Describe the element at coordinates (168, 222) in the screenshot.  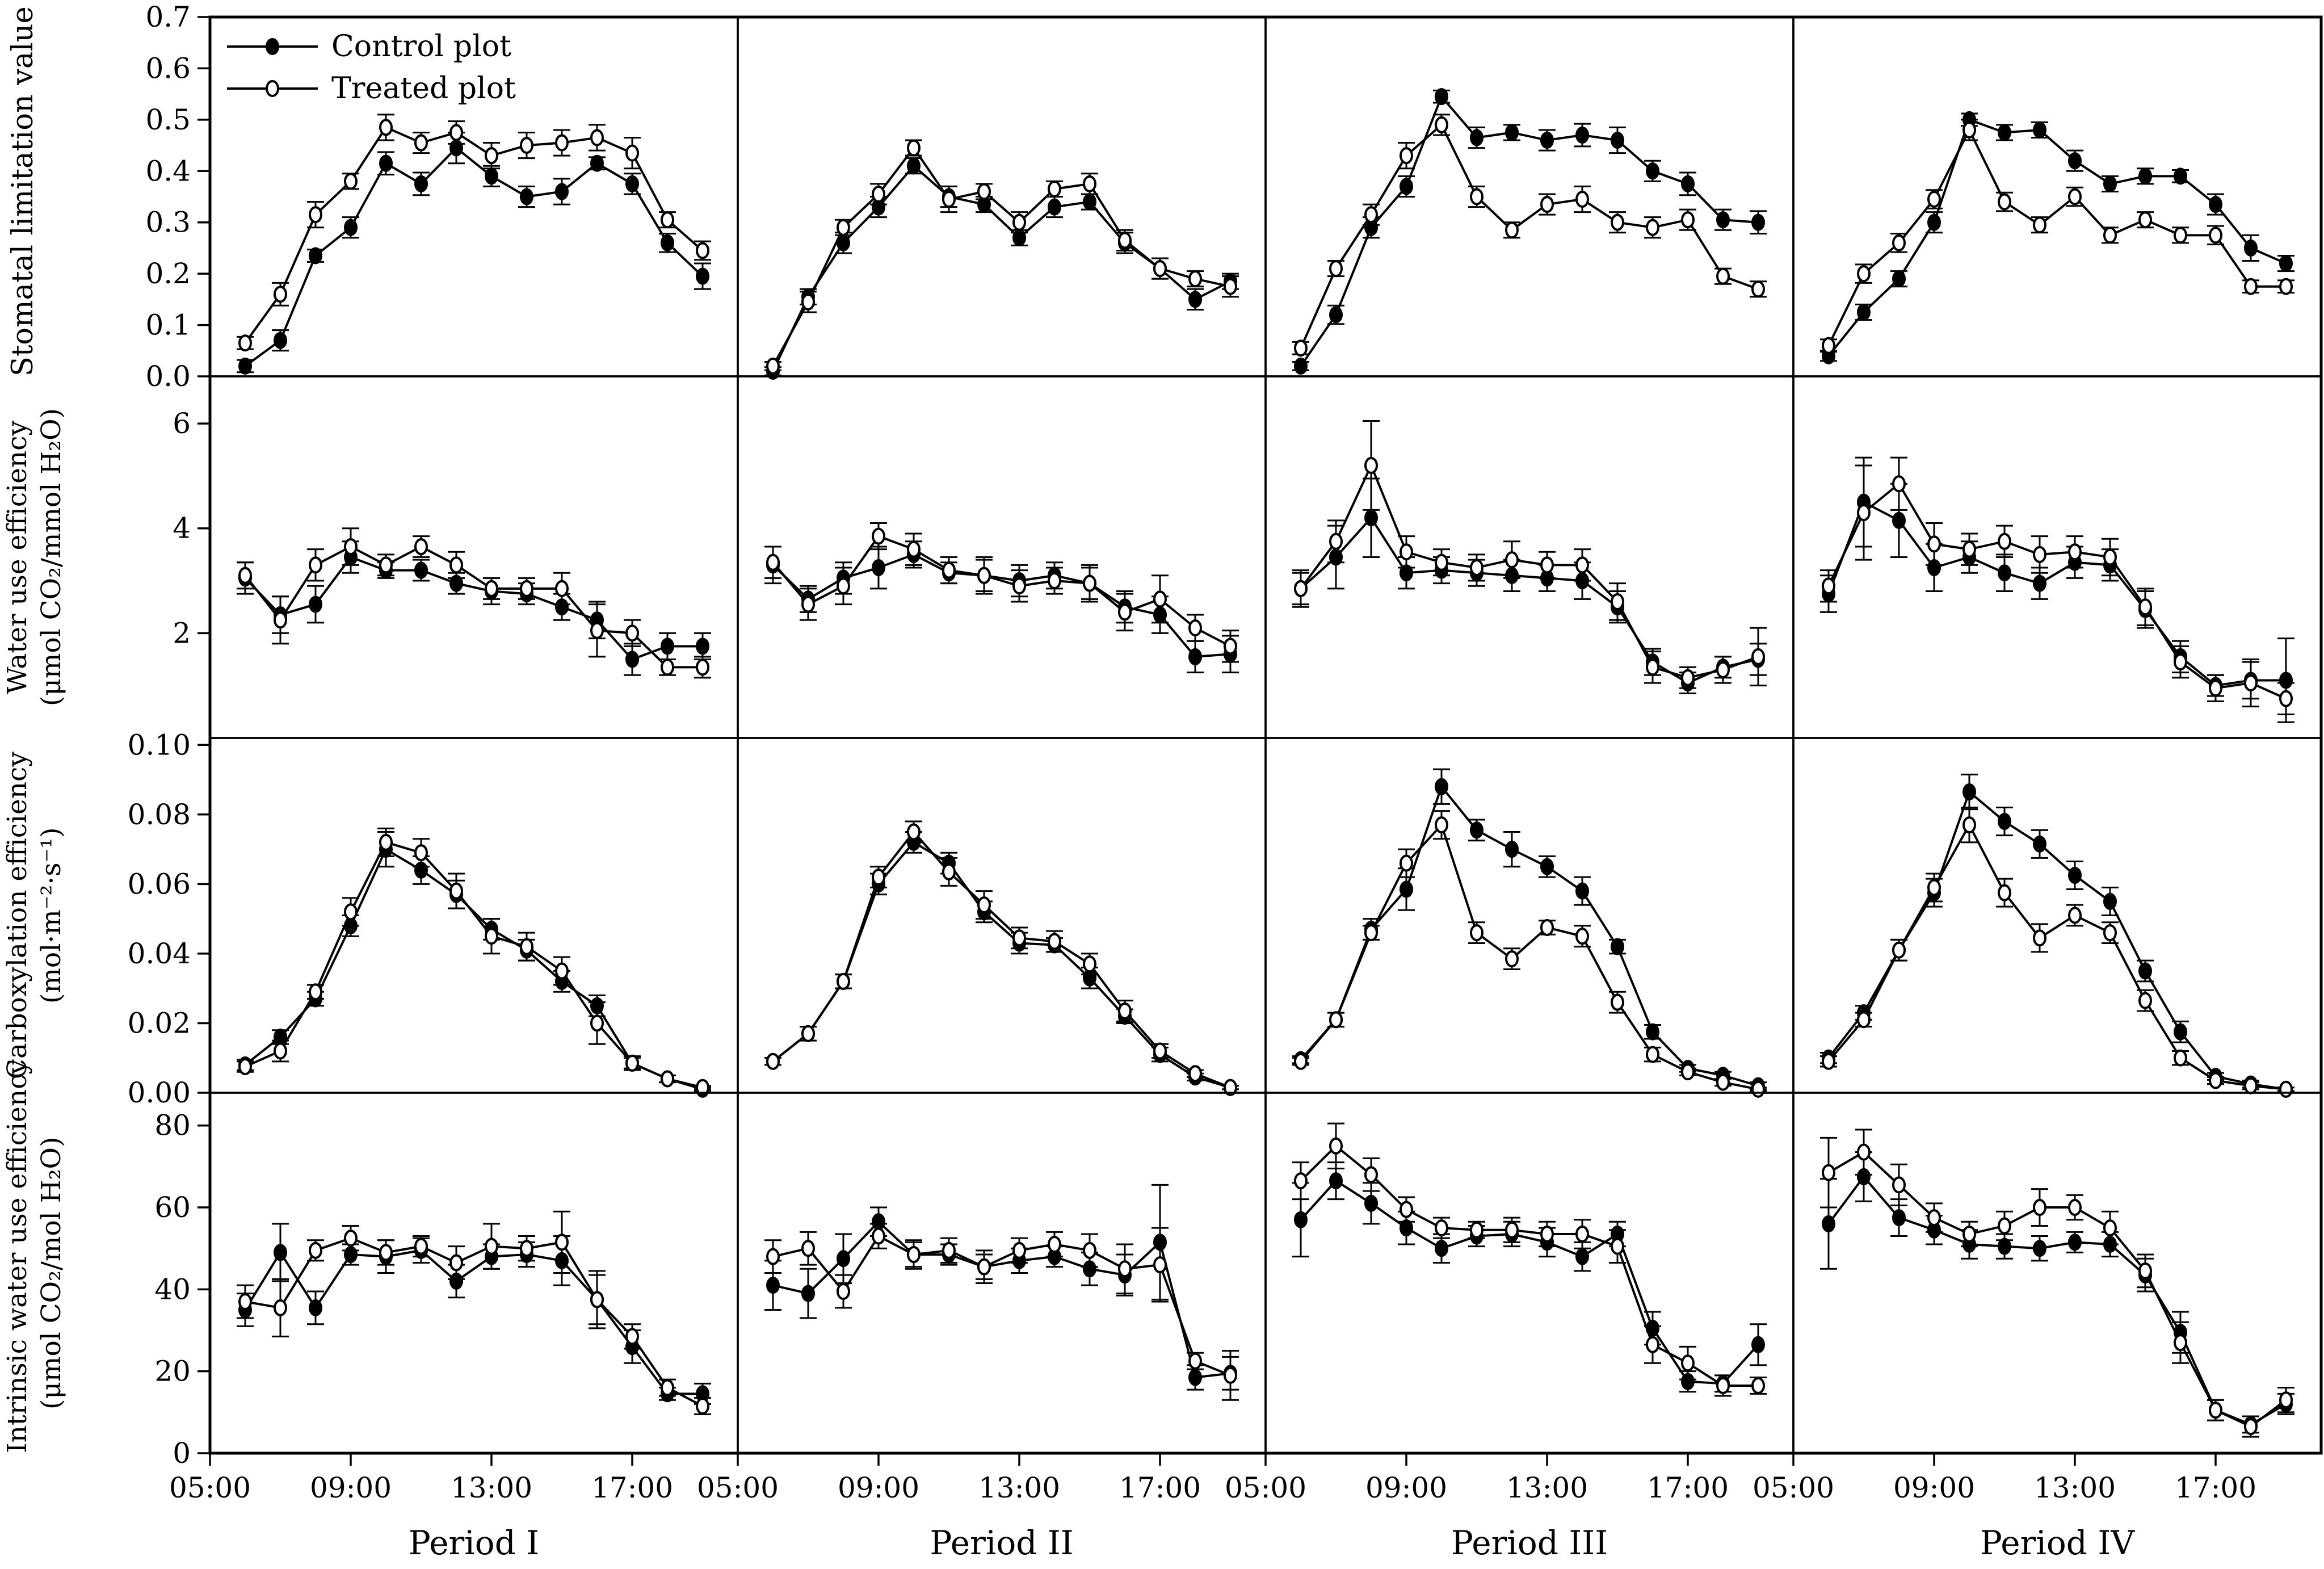
I see `y-tick-label: 0.3` at that location.